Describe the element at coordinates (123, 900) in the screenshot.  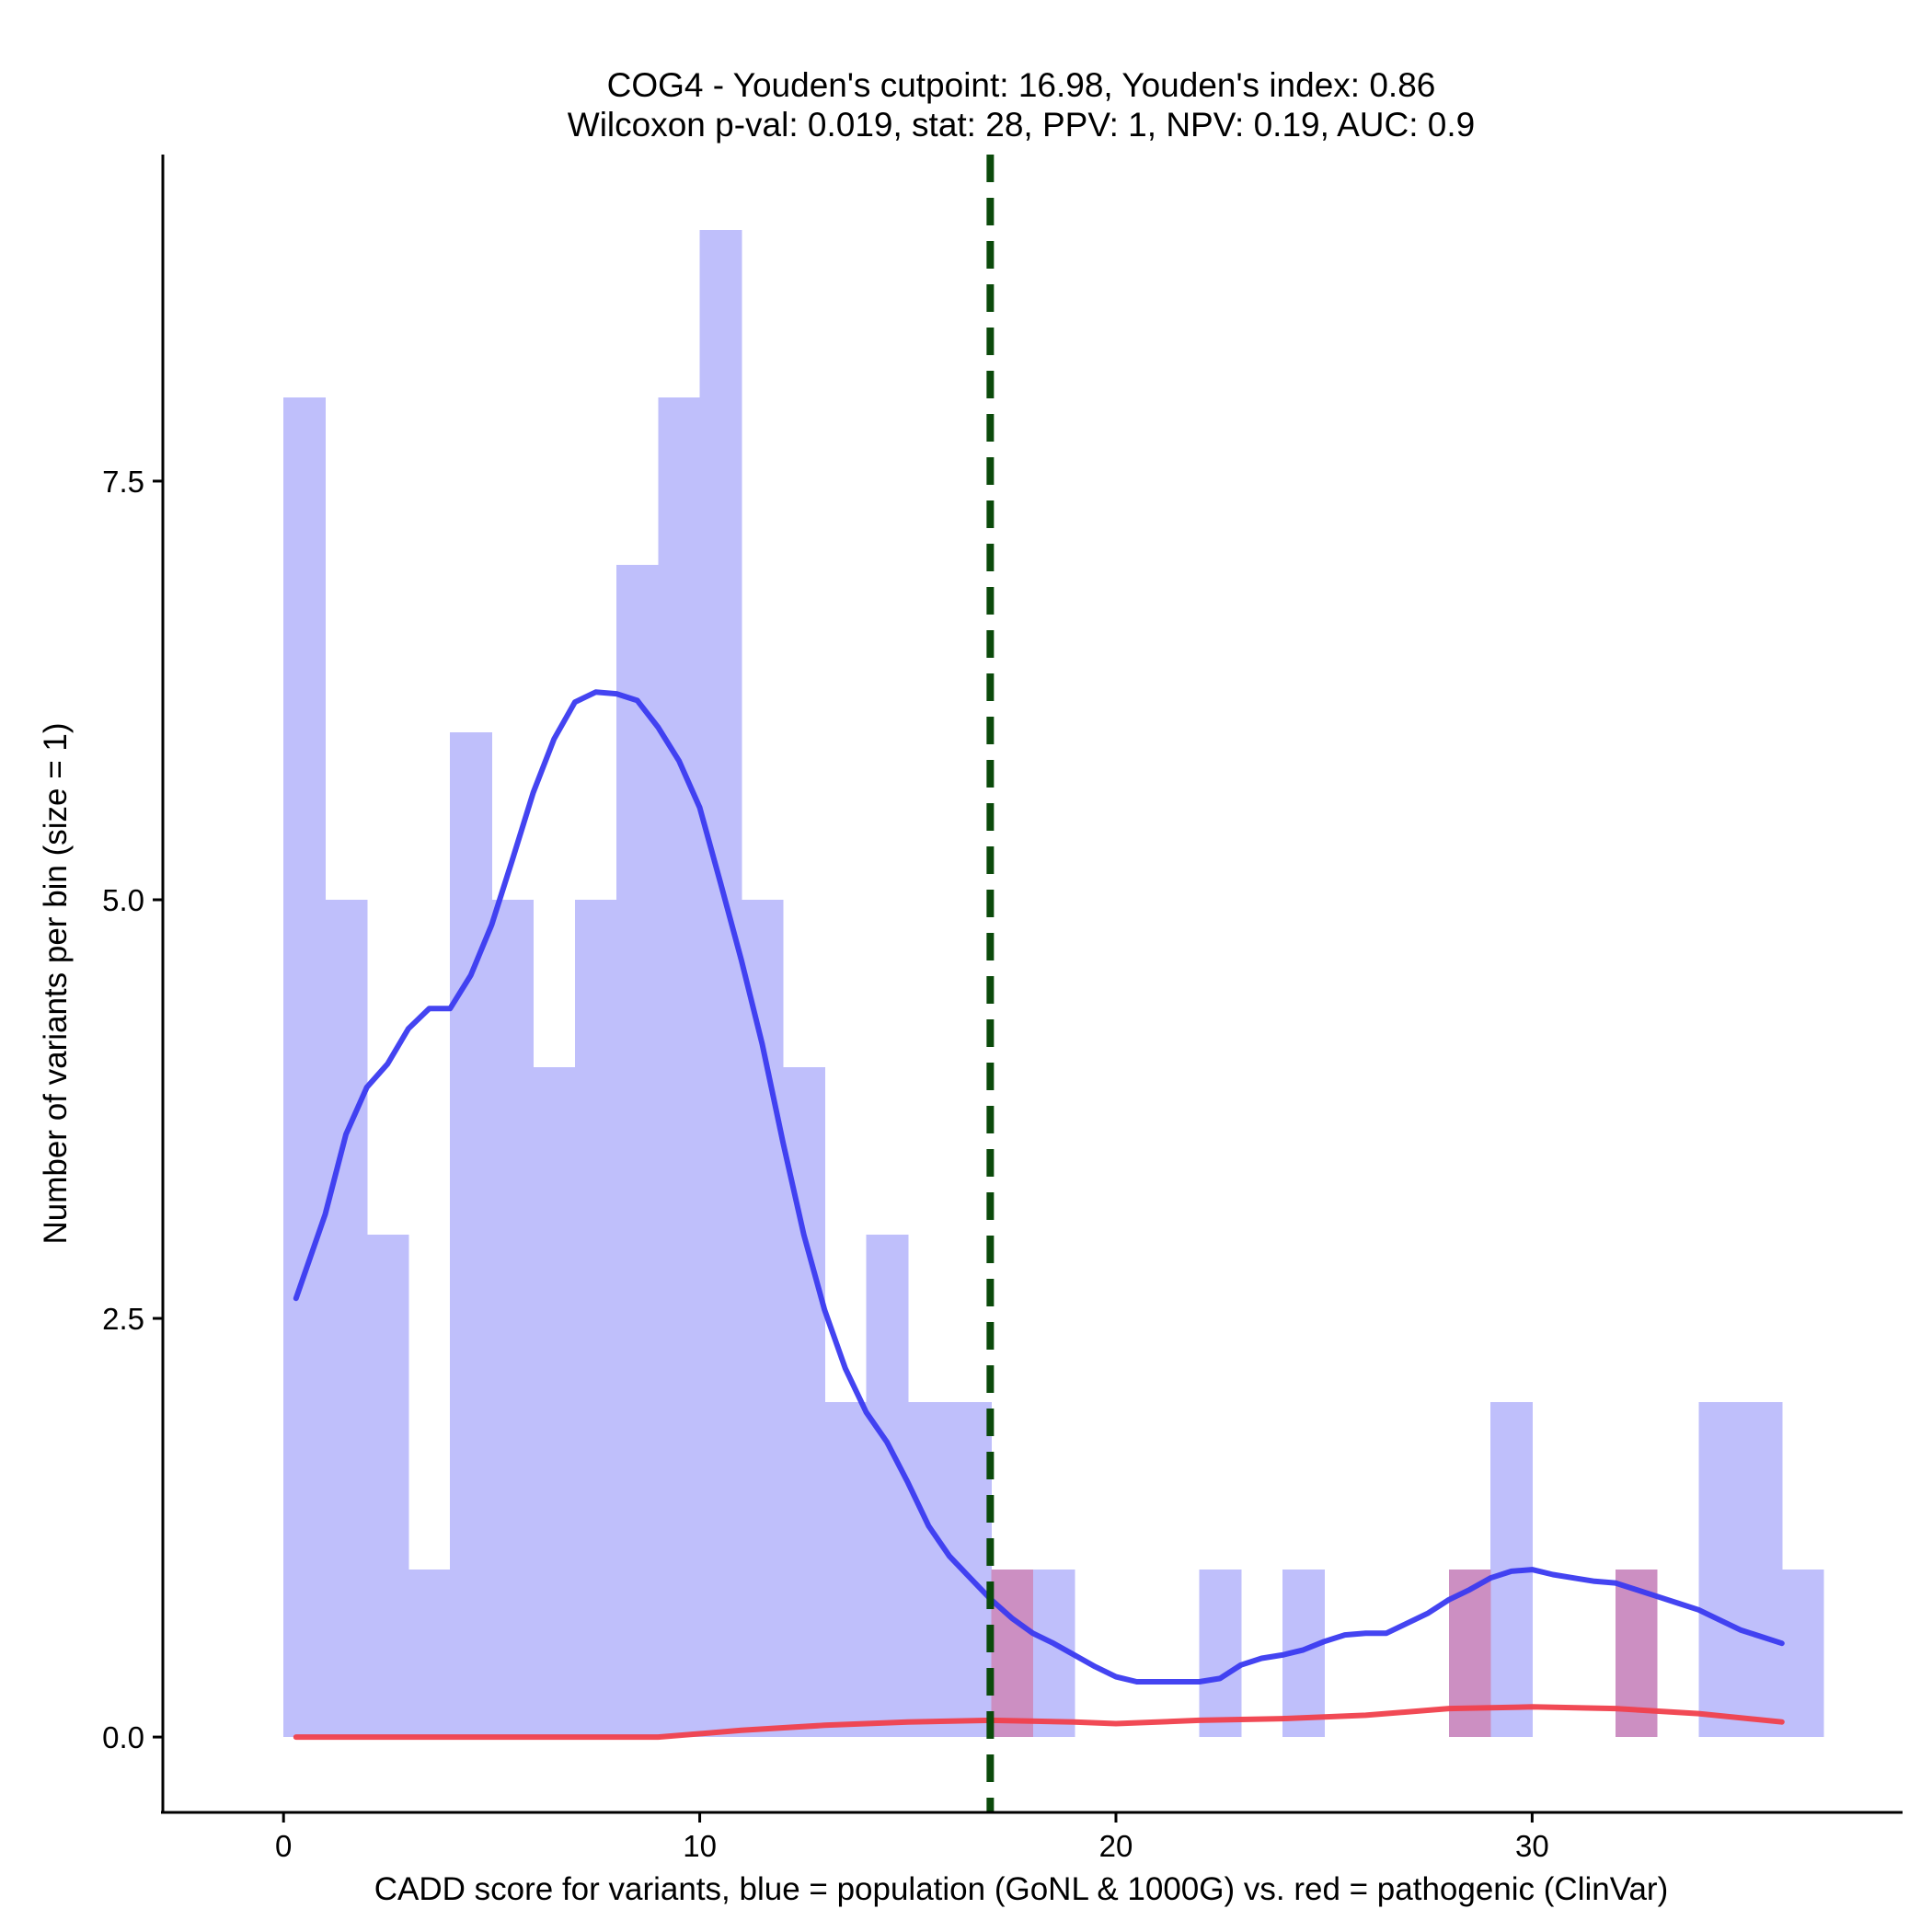
I see `y-tick-label: 5.0` at that location.